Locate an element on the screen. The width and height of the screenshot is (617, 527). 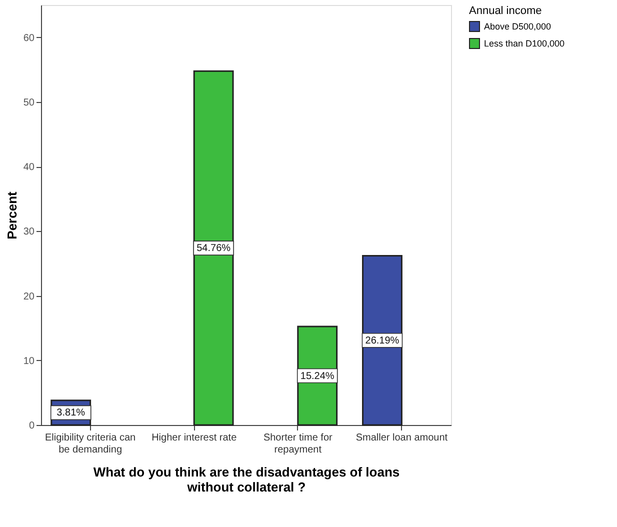
y-tick-label: 0 is located at coordinates (31, 426).